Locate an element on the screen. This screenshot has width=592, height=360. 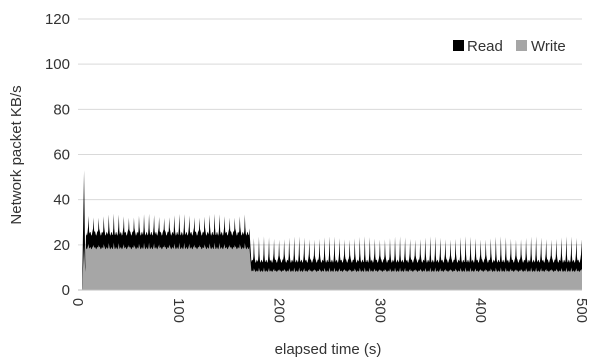
legend: Read Write is located at coordinates (509, 46).